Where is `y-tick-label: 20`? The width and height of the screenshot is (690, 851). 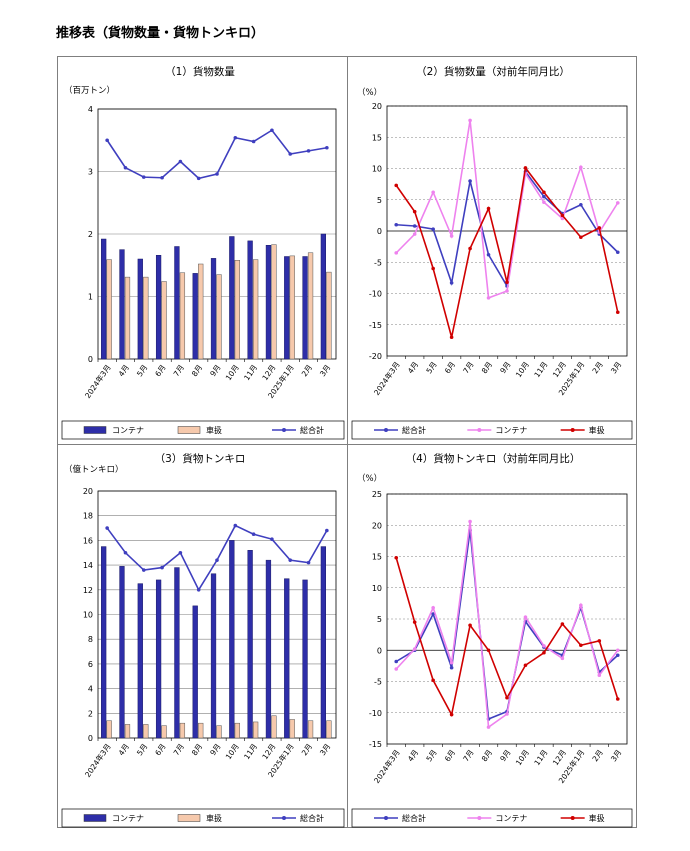 y-tick-label: 20 is located at coordinates (377, 106).